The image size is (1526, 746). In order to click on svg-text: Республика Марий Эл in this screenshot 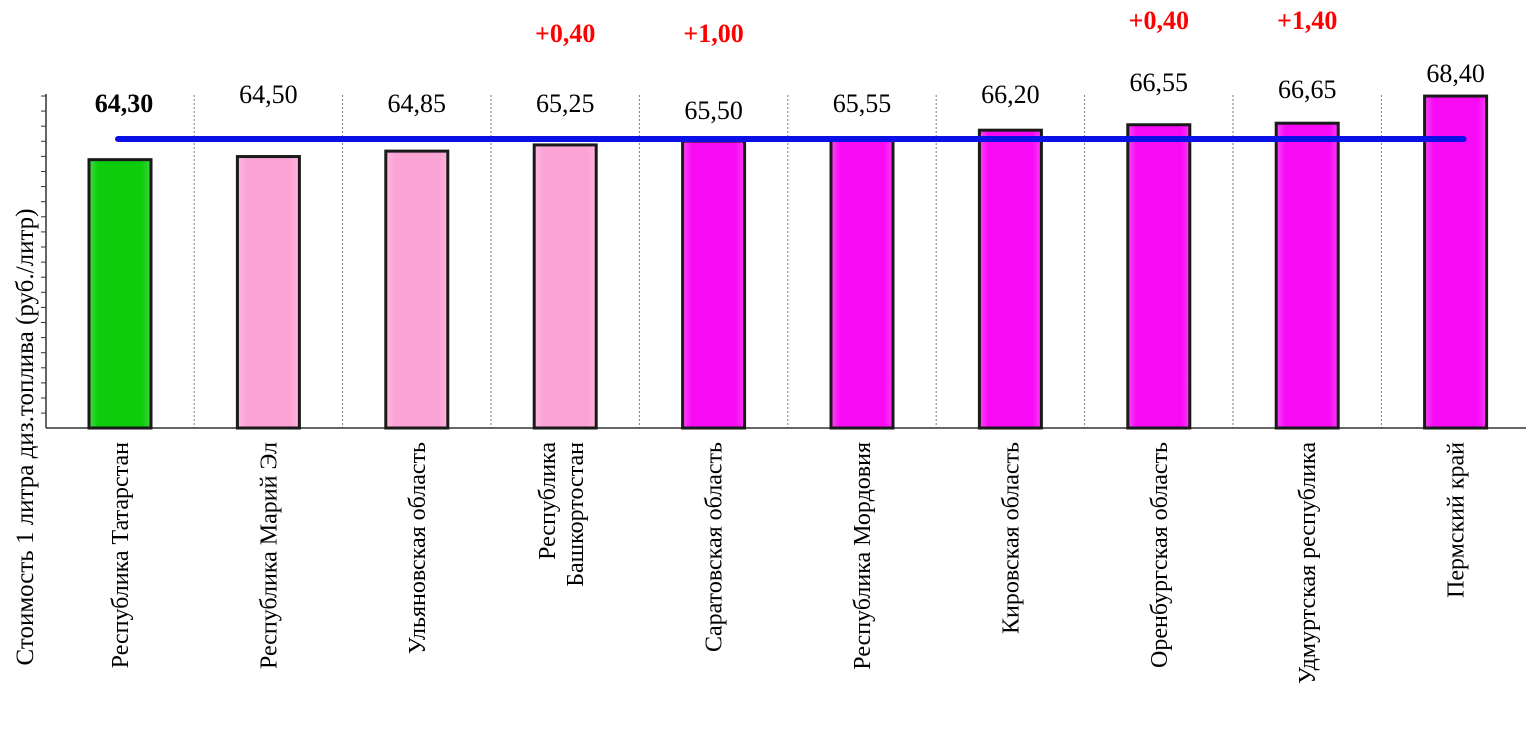, I will do `click(269, 555)`.